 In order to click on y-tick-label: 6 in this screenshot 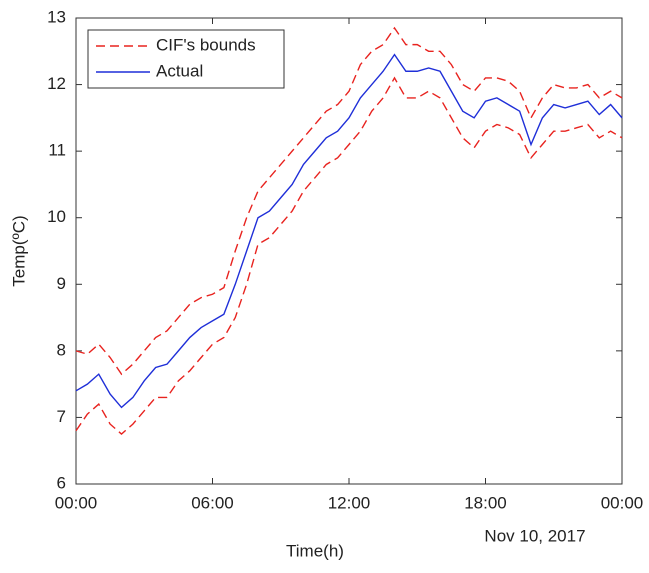, I will do `click(61, 482)`.